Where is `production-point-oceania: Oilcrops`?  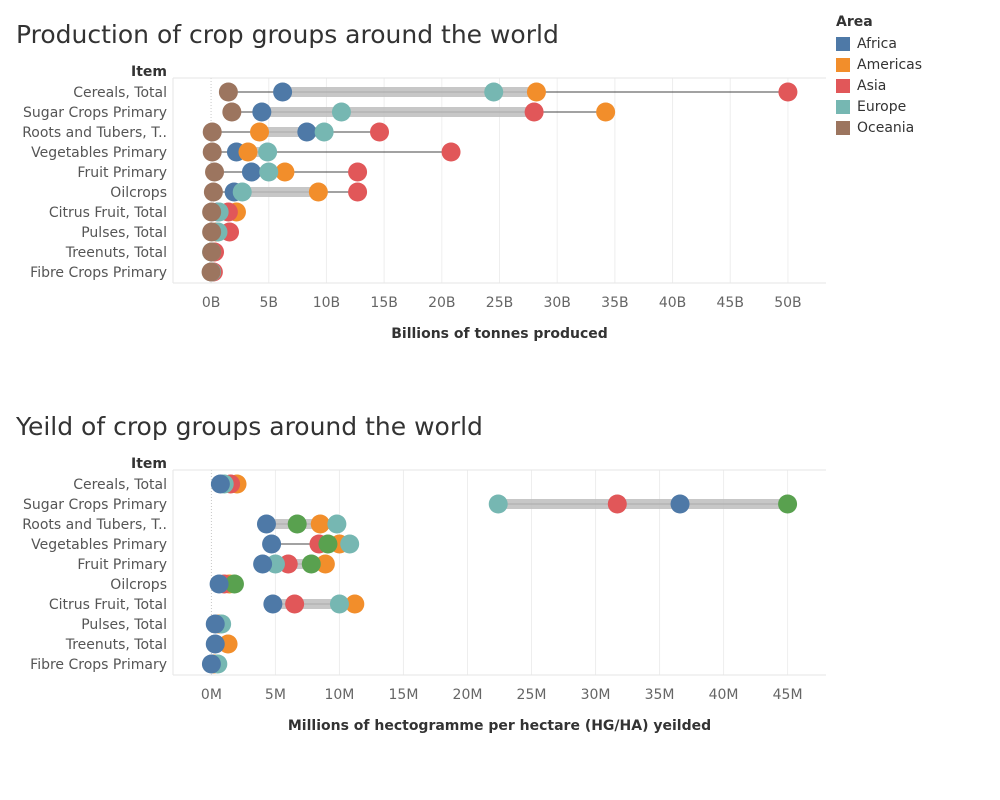
production-point-oceania: Oilcrops is located at coordinates (213, 192).